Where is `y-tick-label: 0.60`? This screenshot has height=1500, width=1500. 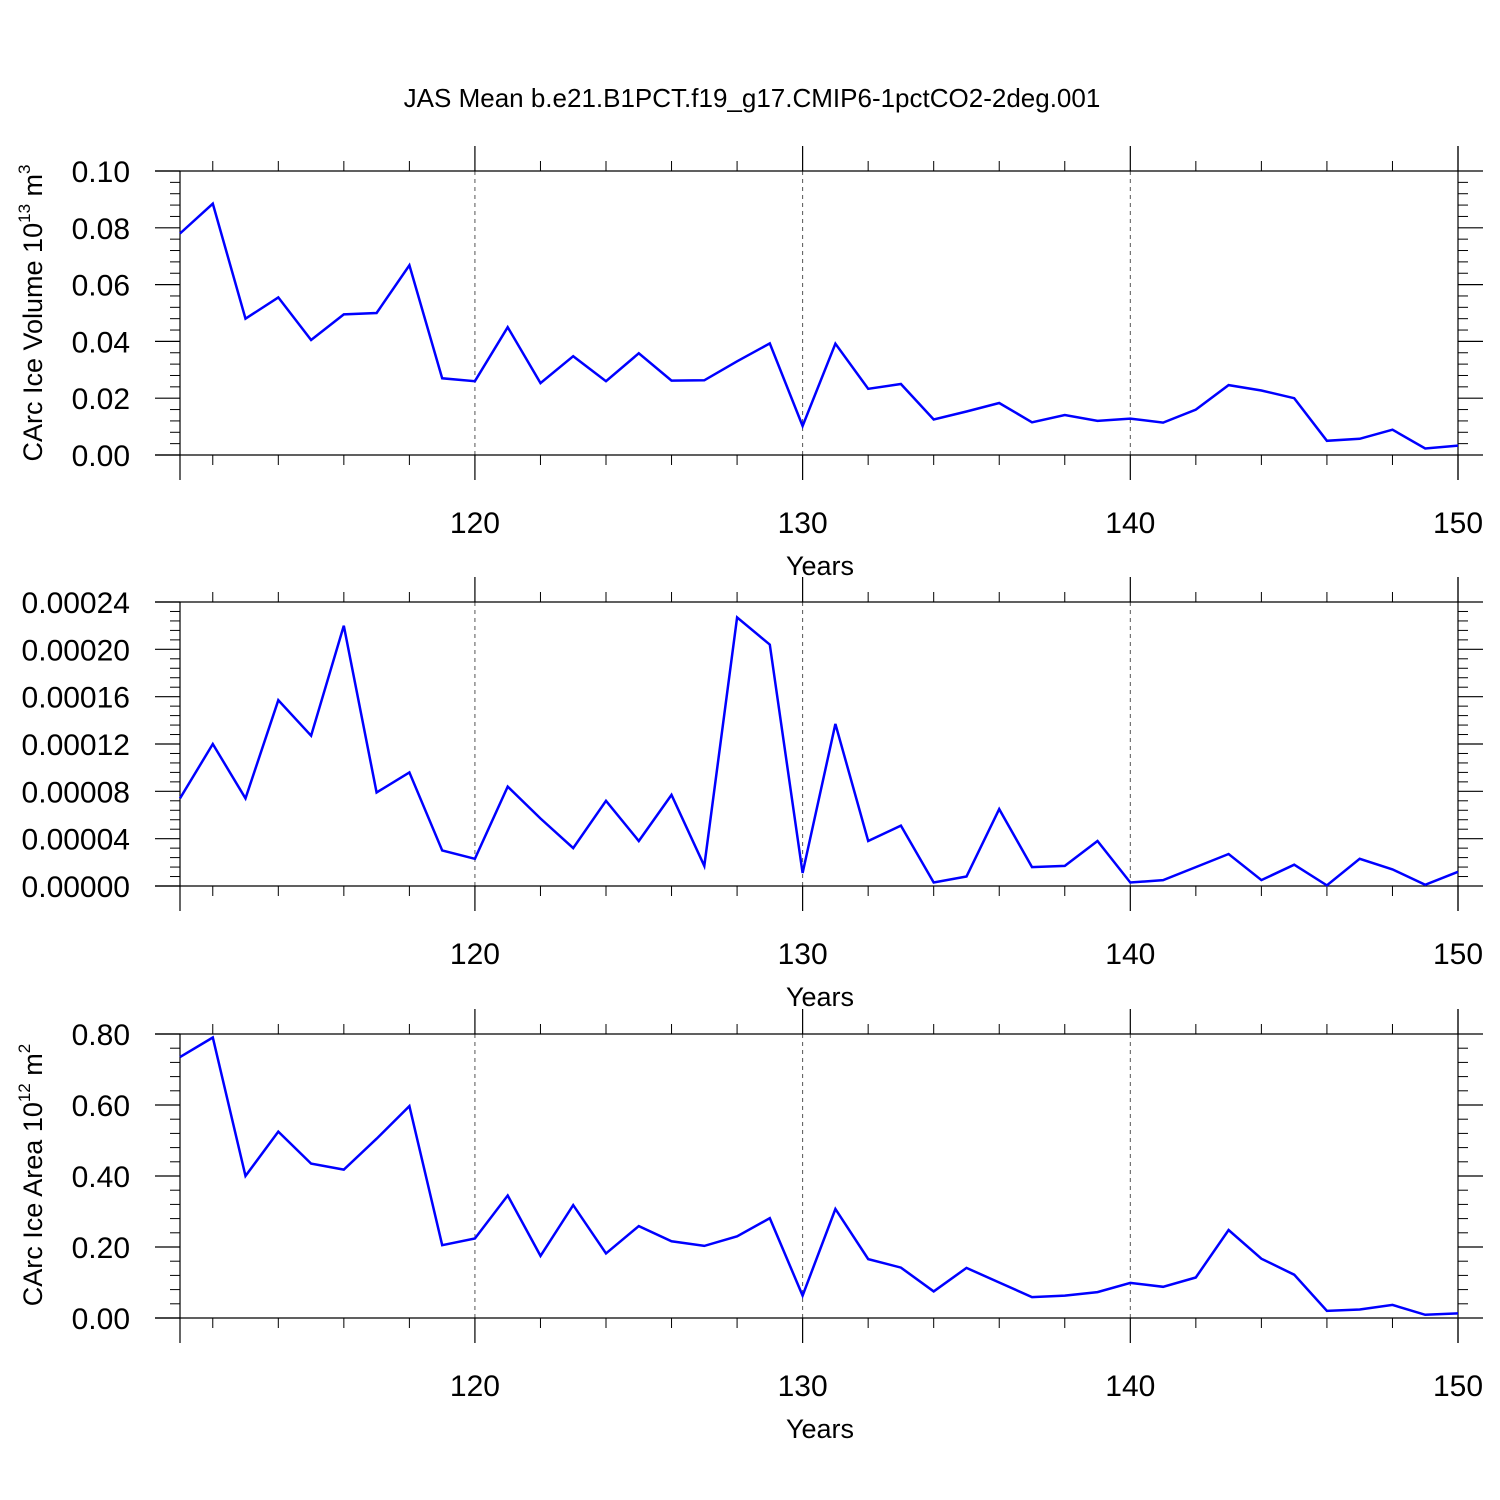
y-tick-label: 0.60 is located at coordinates (101, 1106).